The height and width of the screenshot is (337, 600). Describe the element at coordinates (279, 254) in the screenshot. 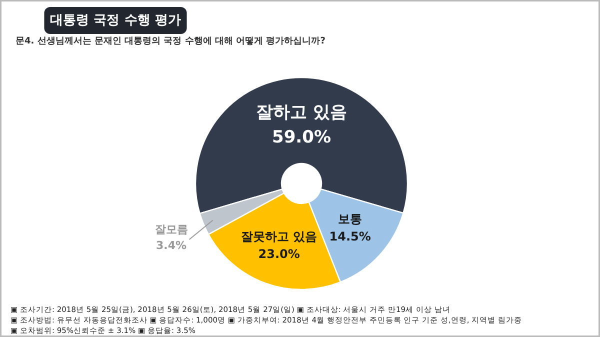

I see `data-label: 23.0%` at that location.